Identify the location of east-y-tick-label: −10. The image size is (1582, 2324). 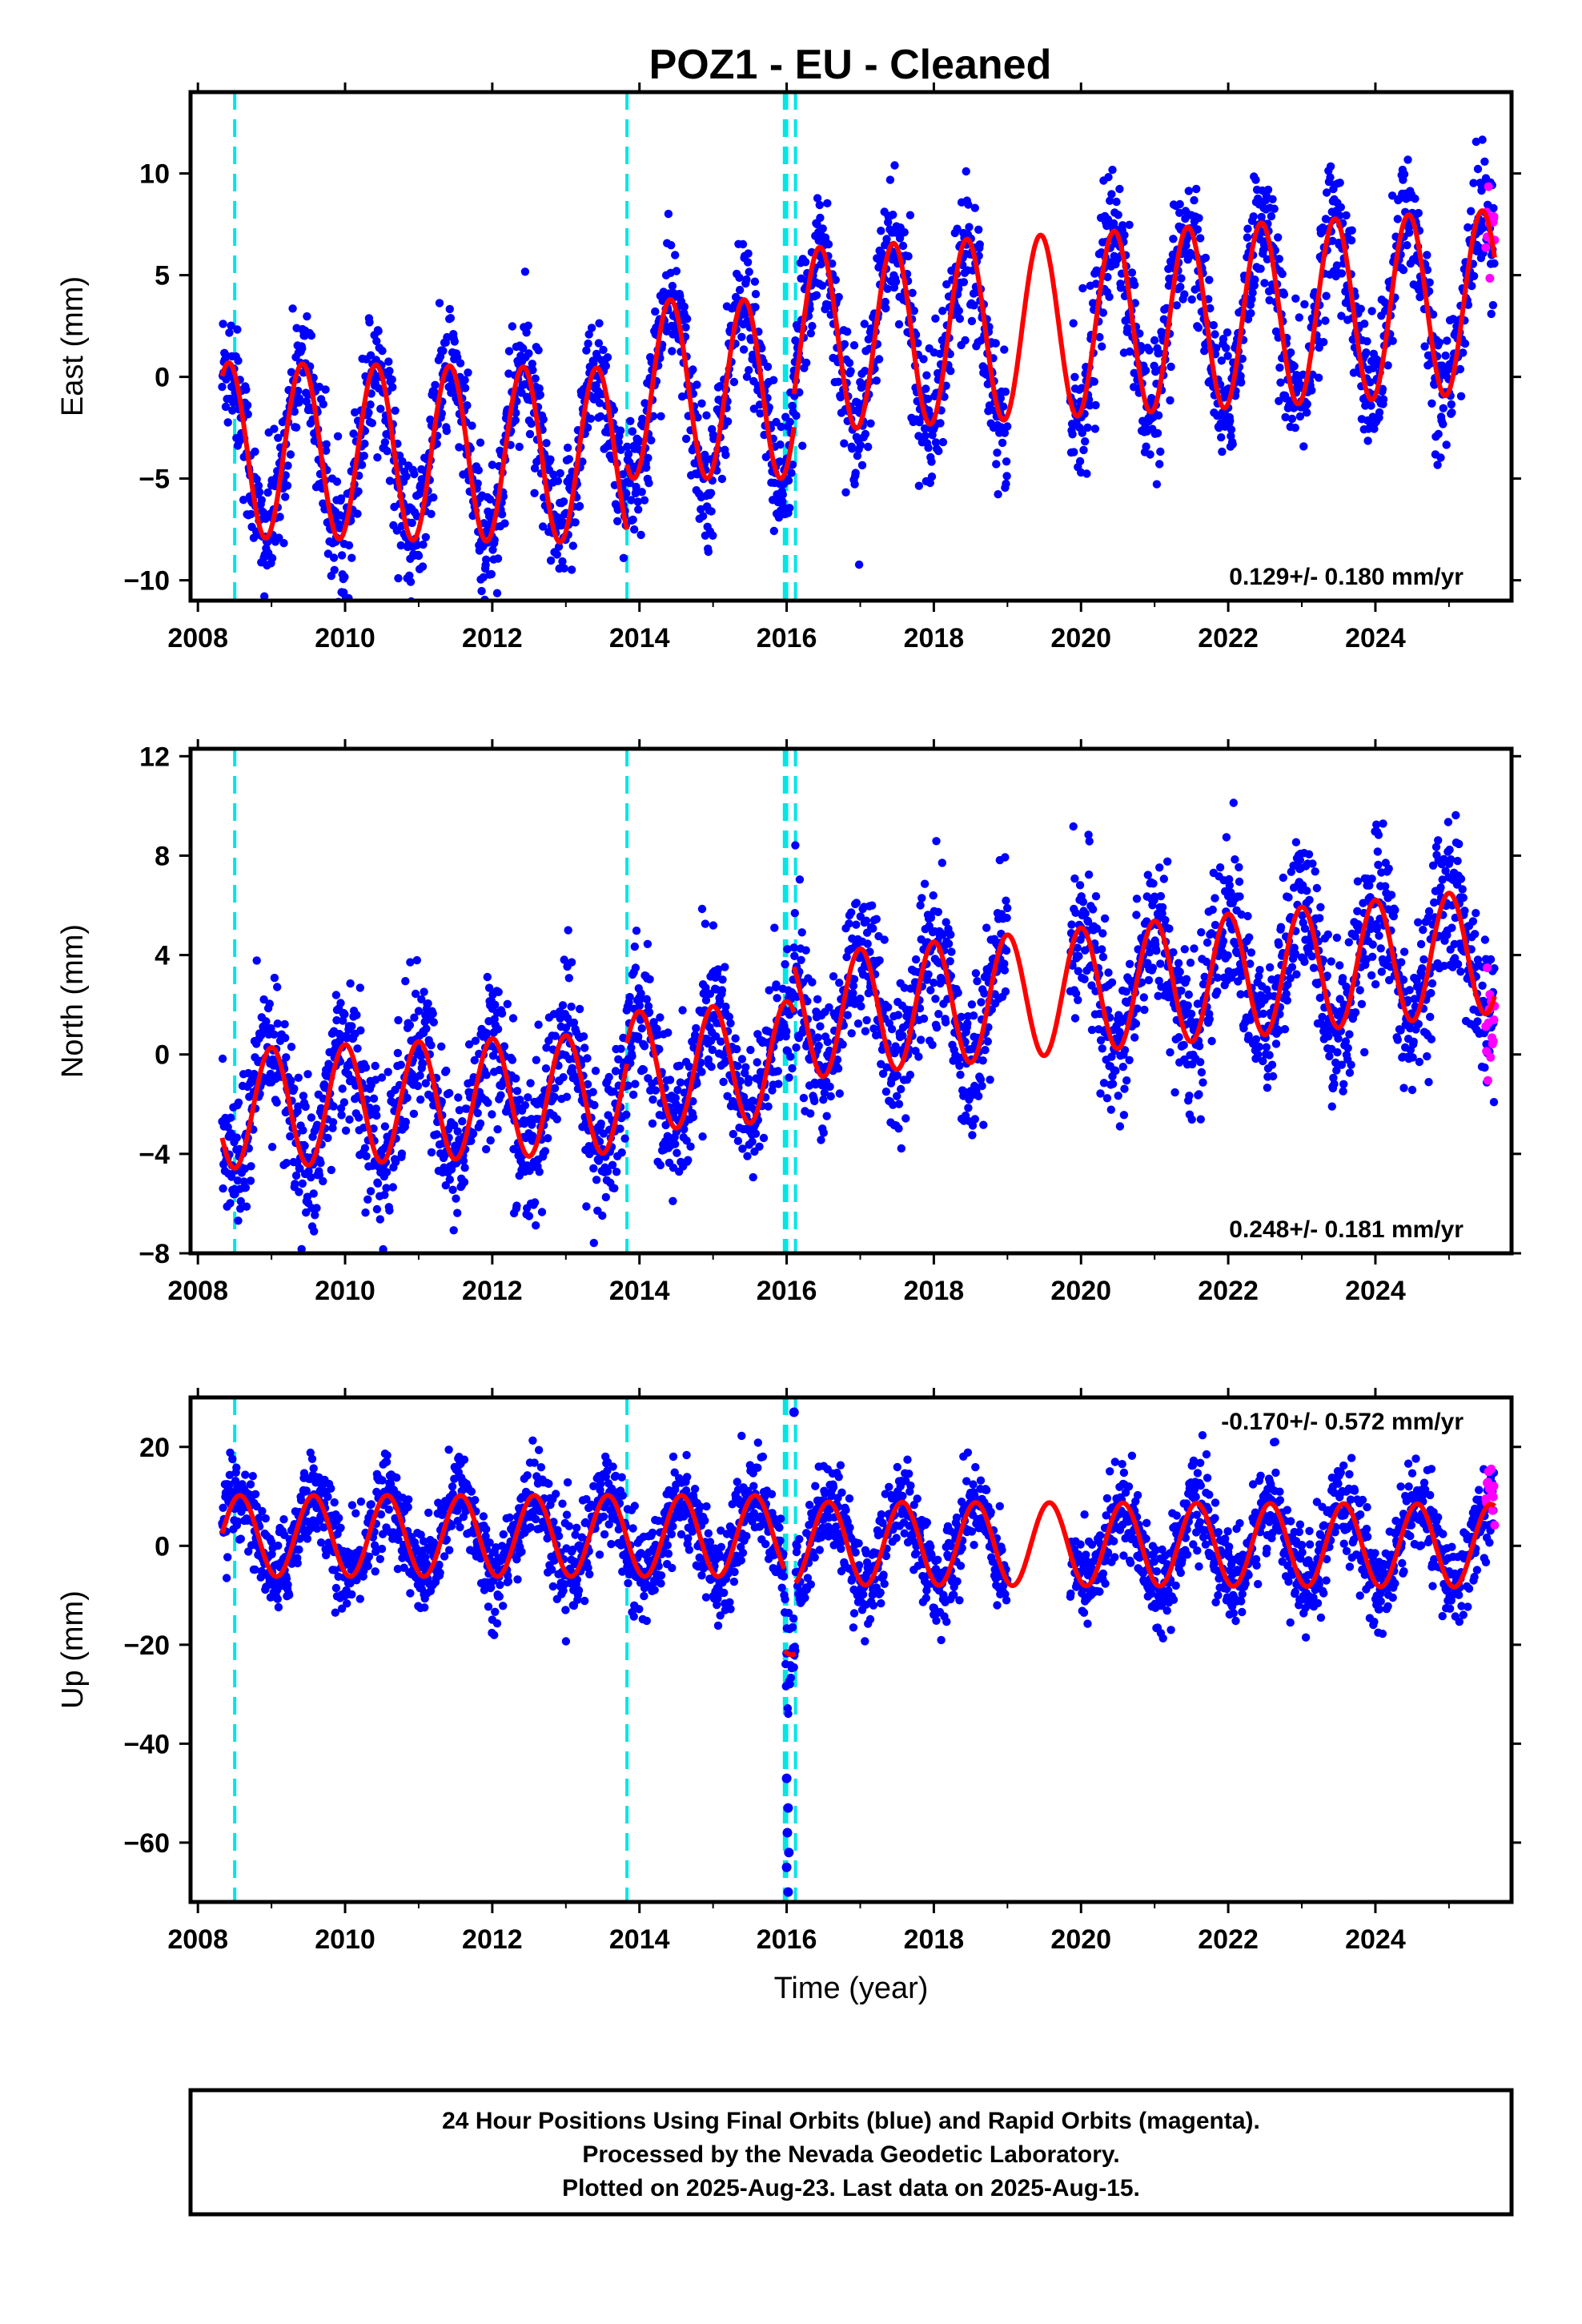
(146, 581).